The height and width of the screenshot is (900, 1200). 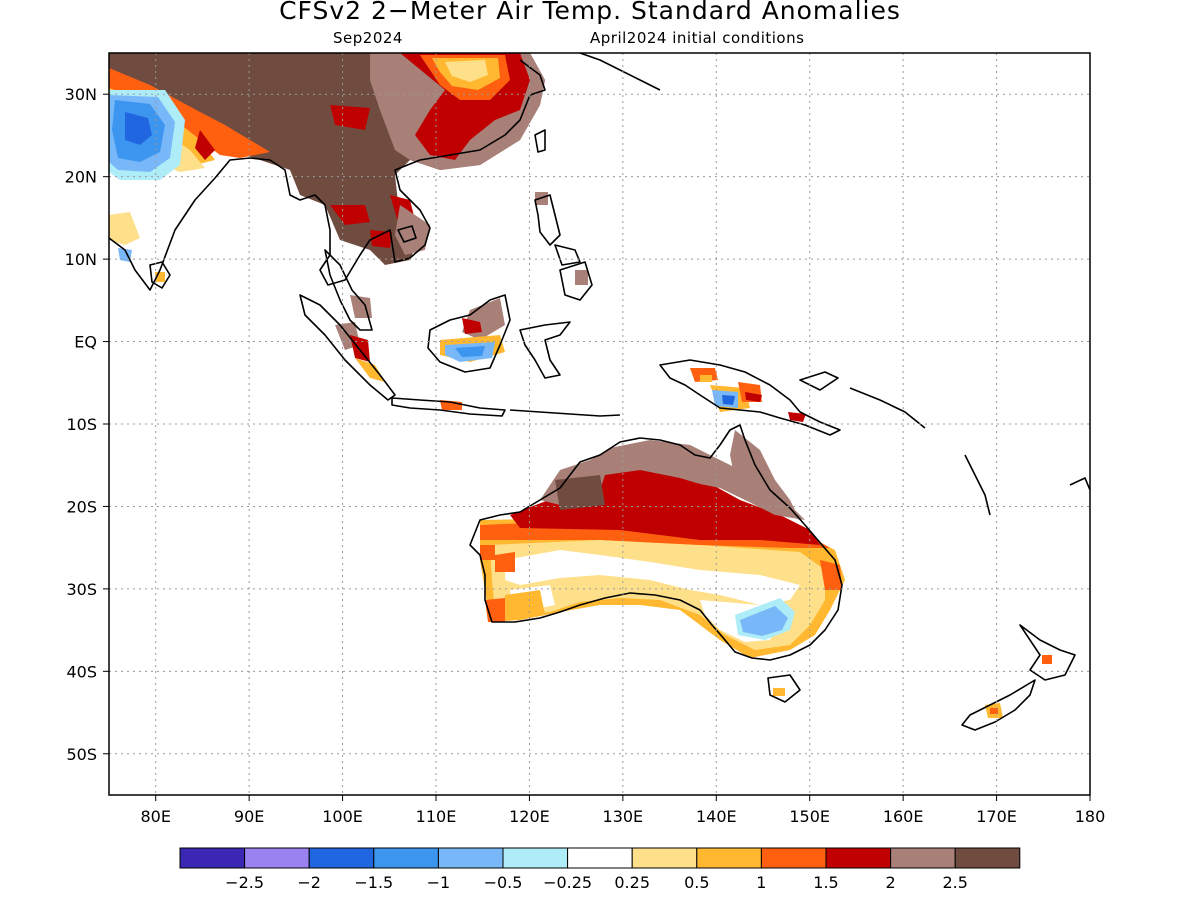 I want to click on colorbar-label: −0.5, so click(x=503, y=882).